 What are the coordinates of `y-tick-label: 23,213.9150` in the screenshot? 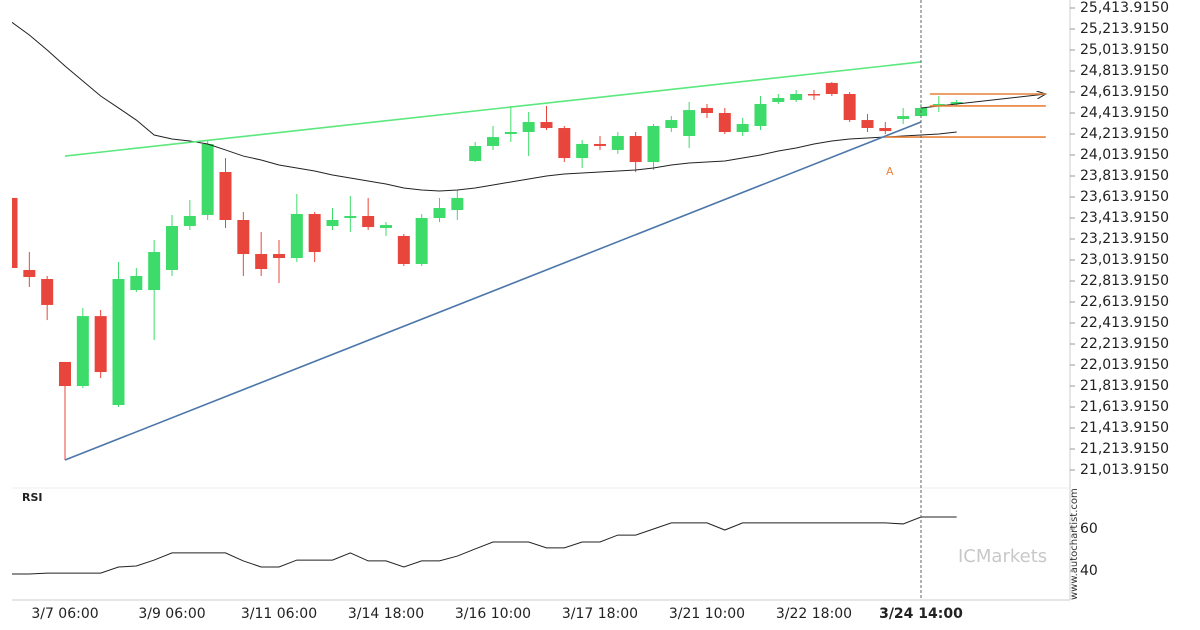 It's located at (1124, 239).